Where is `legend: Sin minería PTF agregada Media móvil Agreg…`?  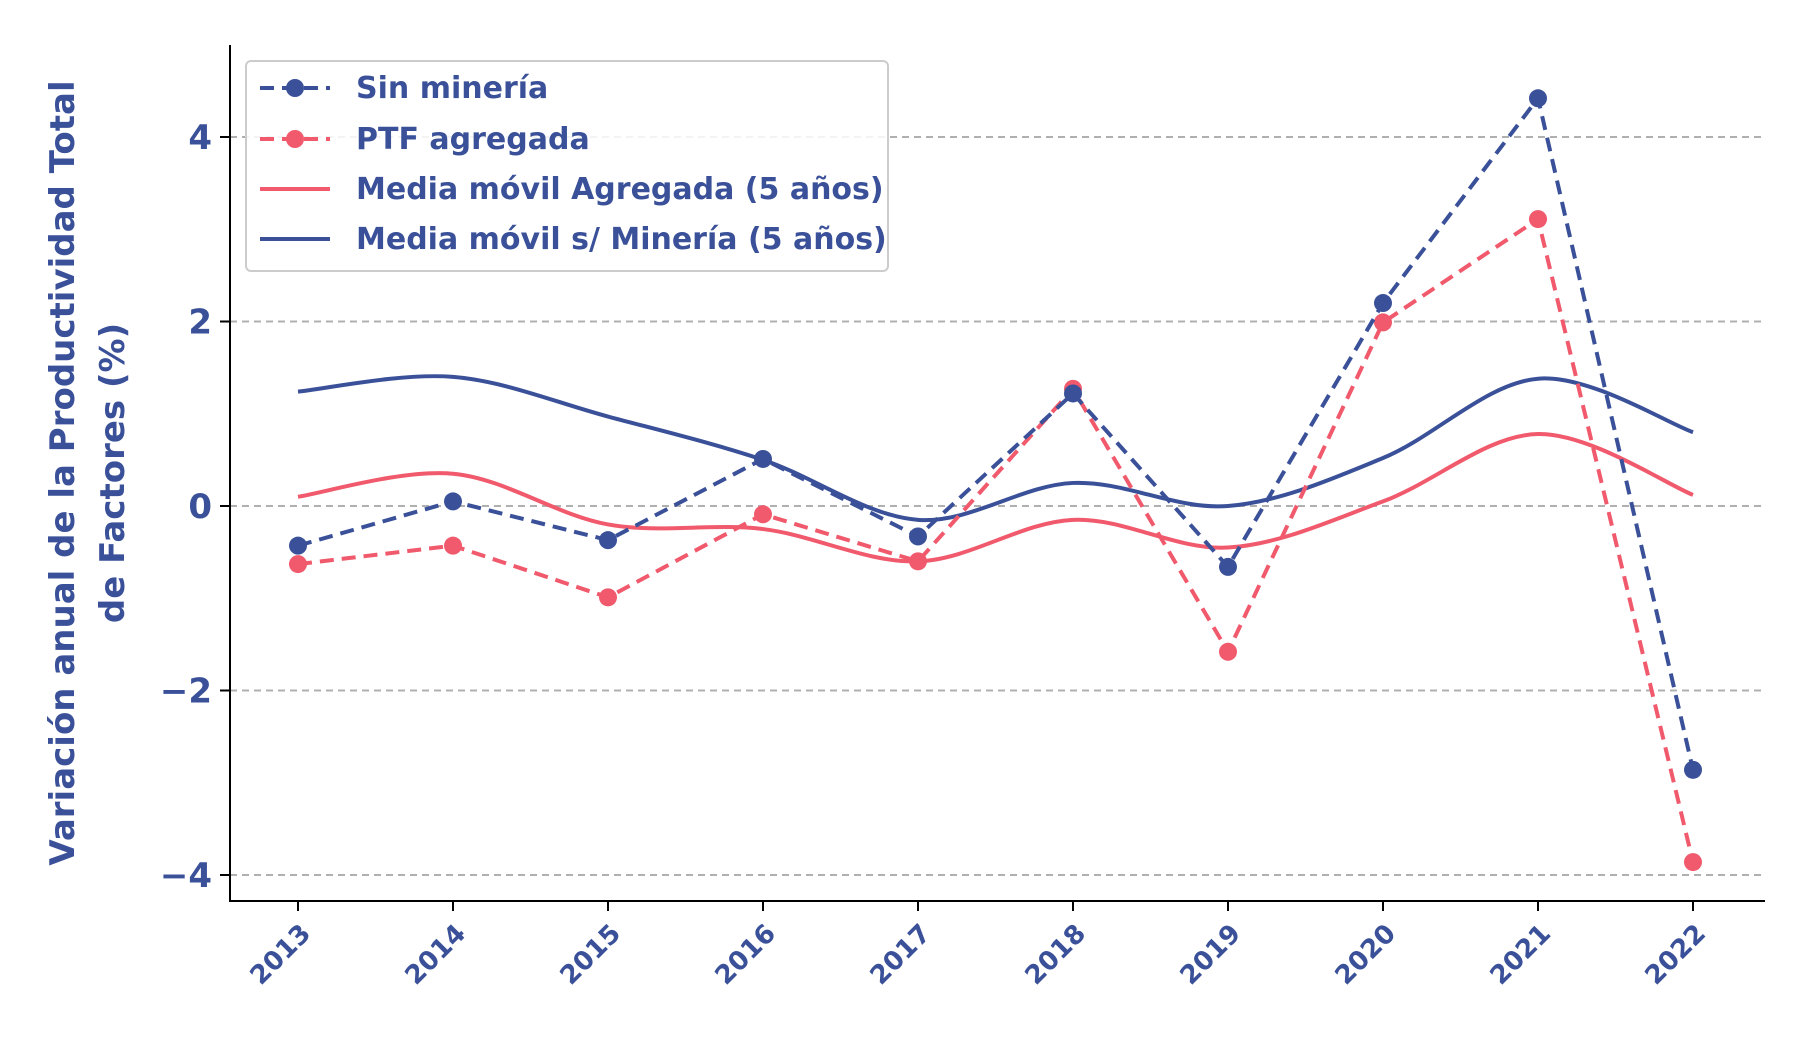 legend: Sin minería PTF agregada Media móvil Agreg… is located at coordinates (567, 166).